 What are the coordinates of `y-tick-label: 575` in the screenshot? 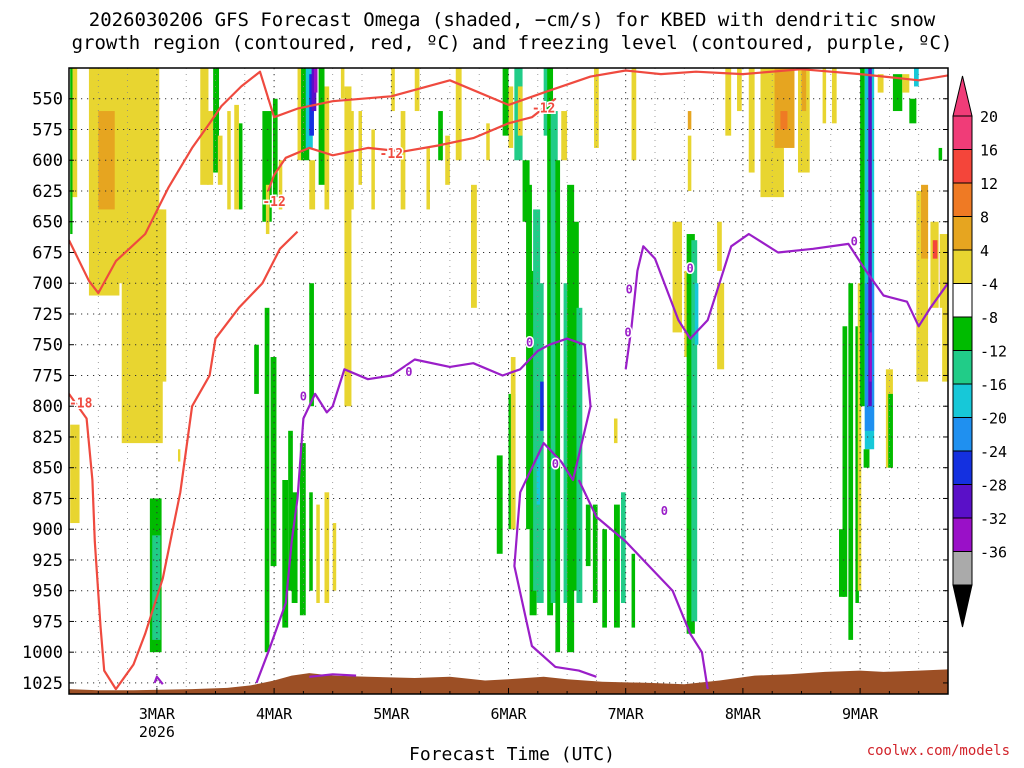 It's located at (47, 130).